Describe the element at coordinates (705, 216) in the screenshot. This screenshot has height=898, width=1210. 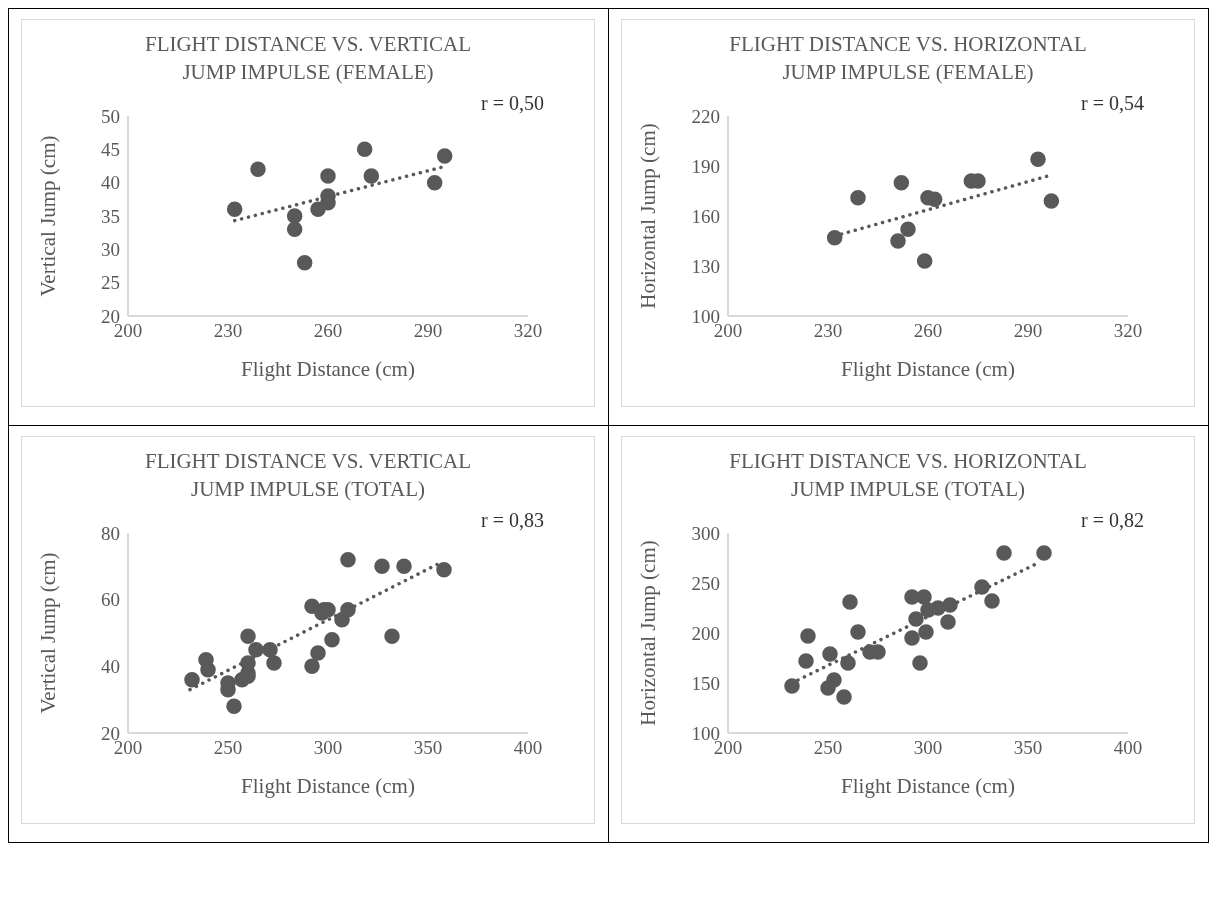
I see `y-tick-label: 160` at that location.